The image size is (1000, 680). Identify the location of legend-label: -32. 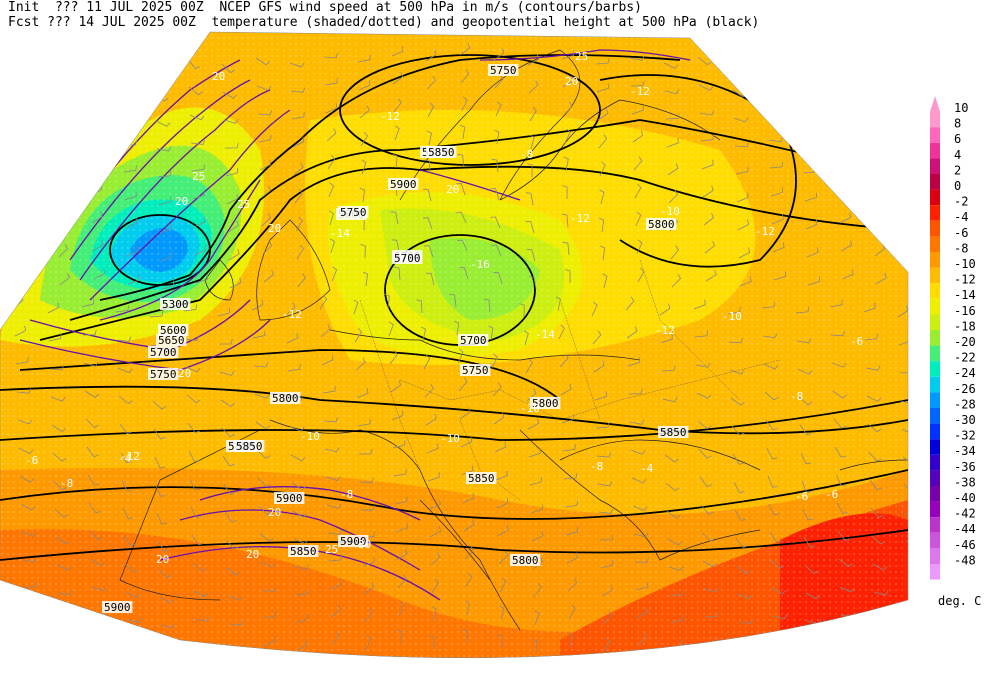
(965, 436).